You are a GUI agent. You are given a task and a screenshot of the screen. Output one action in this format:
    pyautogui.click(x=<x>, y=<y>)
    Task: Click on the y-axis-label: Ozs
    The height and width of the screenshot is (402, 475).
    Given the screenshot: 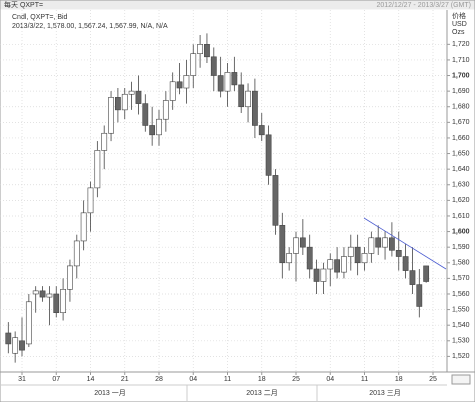 What is the action you would take?
    pyautogui.click(x=458, y=32)
    